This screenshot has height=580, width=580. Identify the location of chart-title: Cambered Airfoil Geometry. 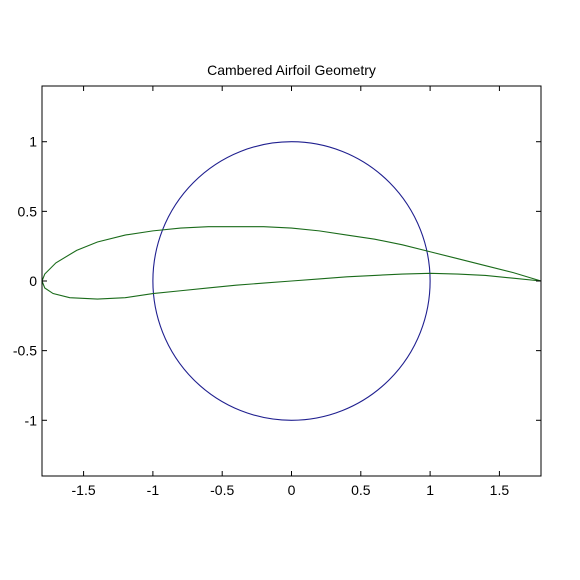
(291, 70).